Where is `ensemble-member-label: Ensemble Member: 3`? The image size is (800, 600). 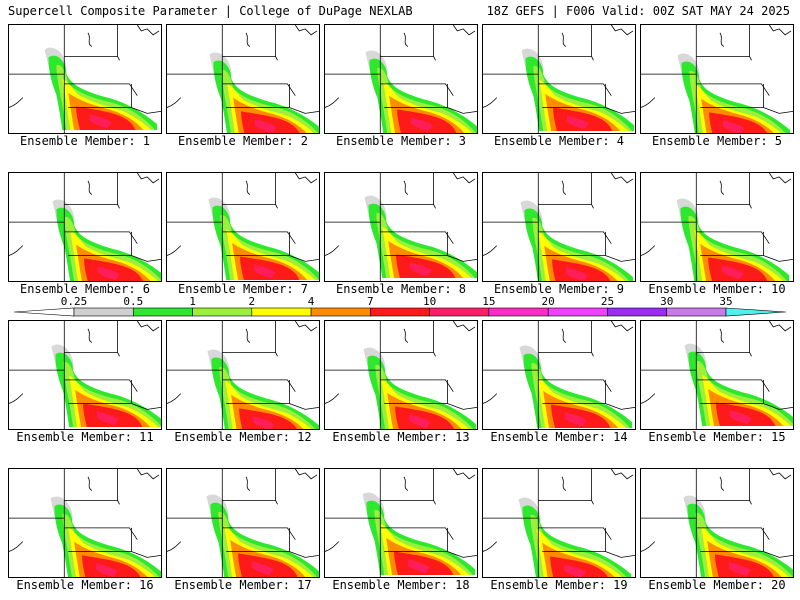 ensemble-member-label: Ensemble Member: 3 is located at coordinates (401, 141).